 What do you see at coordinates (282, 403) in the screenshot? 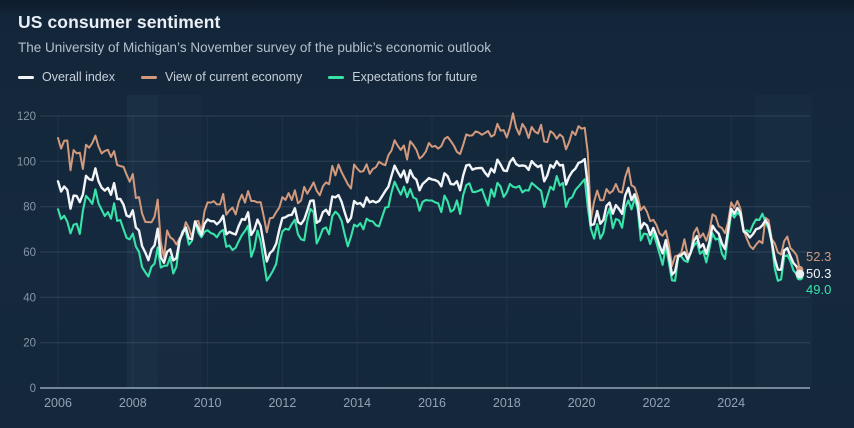
I see `x-tick-label-2012: 2012` at bounding box center [282, 403].